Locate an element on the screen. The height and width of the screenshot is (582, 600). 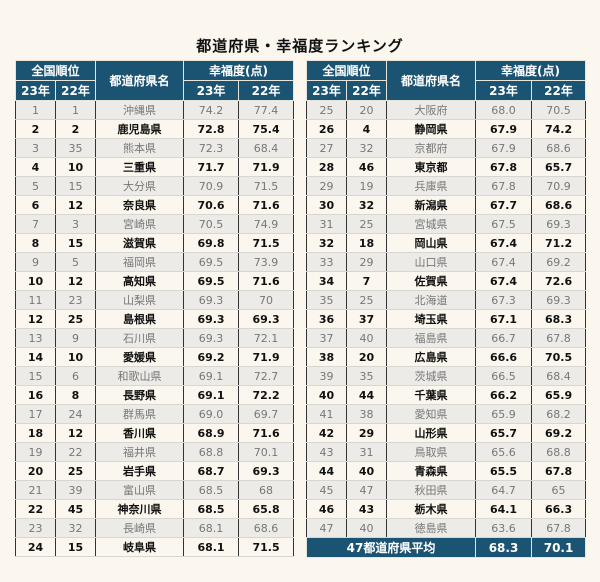
score-2023: 69.5 is located at coordinates (211, 281).